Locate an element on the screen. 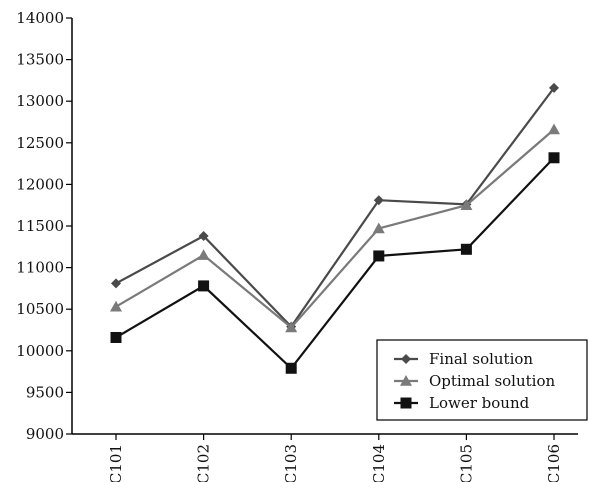 The image size is (590, 482). y-tick-label: 9500 is located at coordinates (45, 392).